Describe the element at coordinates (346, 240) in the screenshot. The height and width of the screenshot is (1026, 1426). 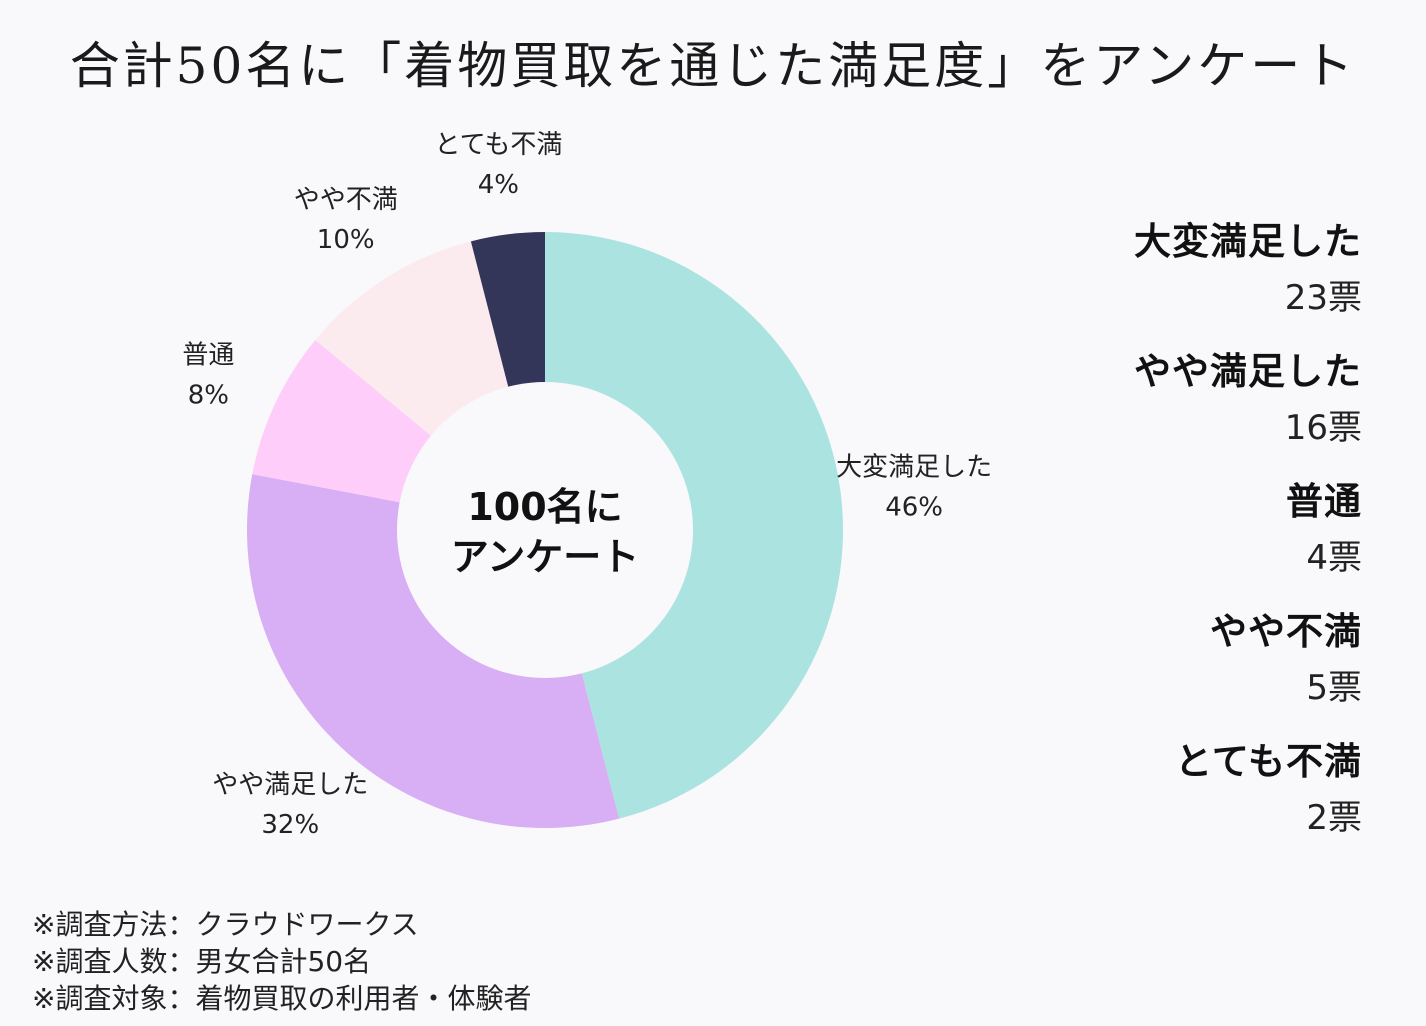
I see `slice-percent-label: 10%` at that location.